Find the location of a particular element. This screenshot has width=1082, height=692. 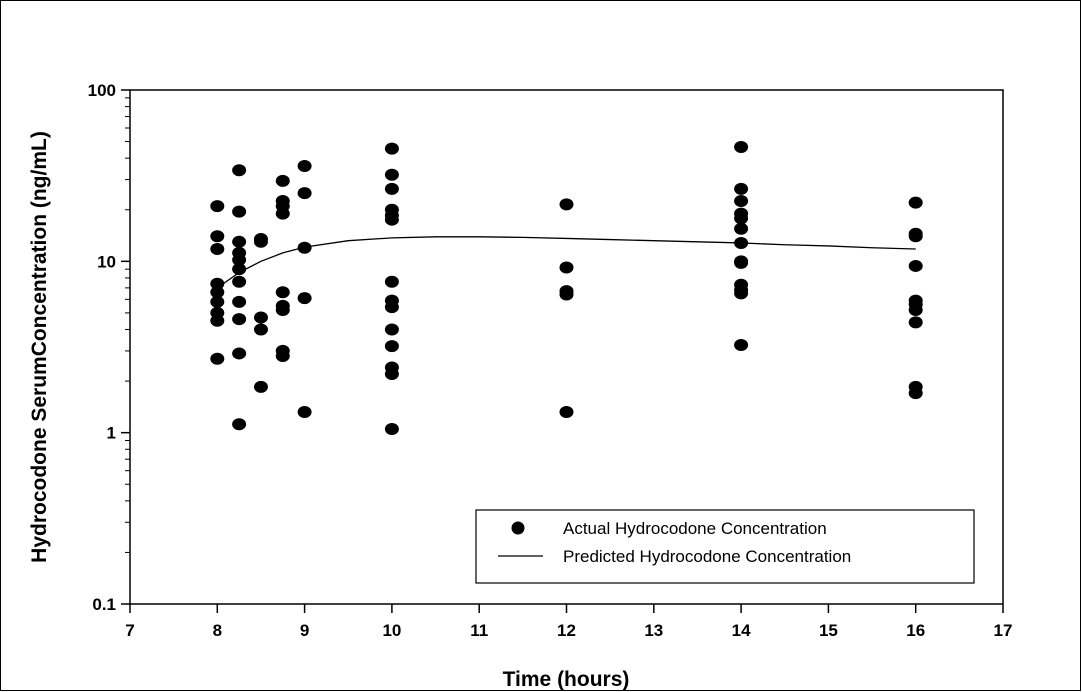

x-axis-title: Time (hours) is located at coordinates (566, 679).